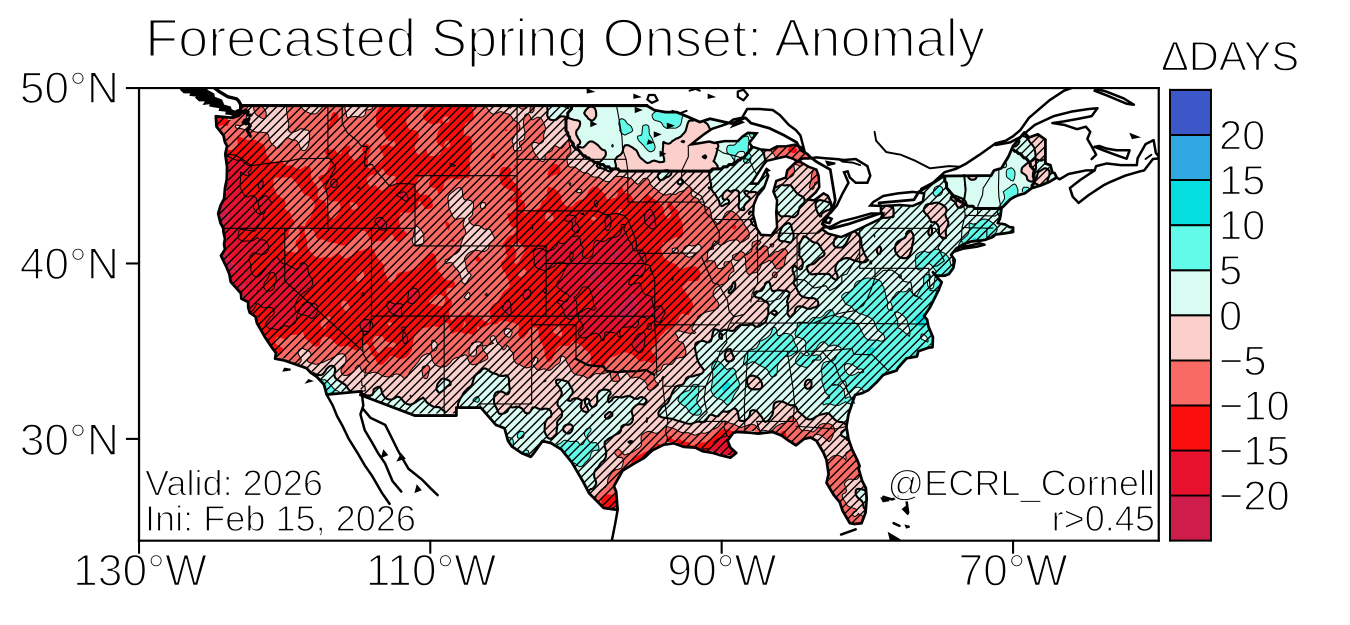 This screenshot has height=625, width=1350. What do you see at coordinates (1230, 315) in the screenshot?
I see `svg-text: 0` at bounding box center [1230, 315].